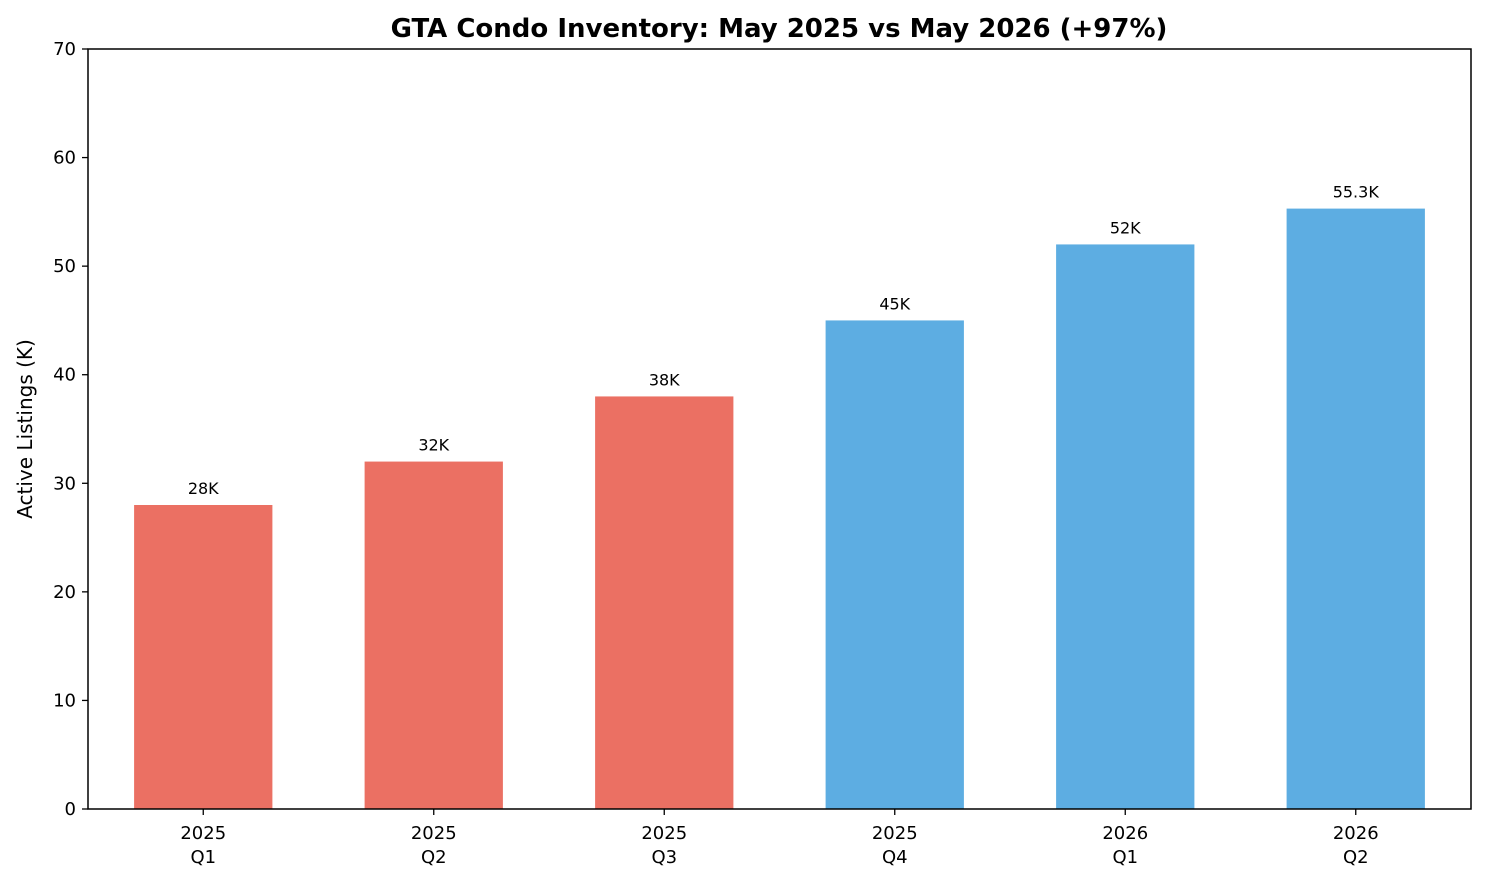 This screenshot has width=1485, height=882. Describe the element at coordinates (895, 845) in the screenshot. I see `x-tick-label: 2025 Q4` at that location.